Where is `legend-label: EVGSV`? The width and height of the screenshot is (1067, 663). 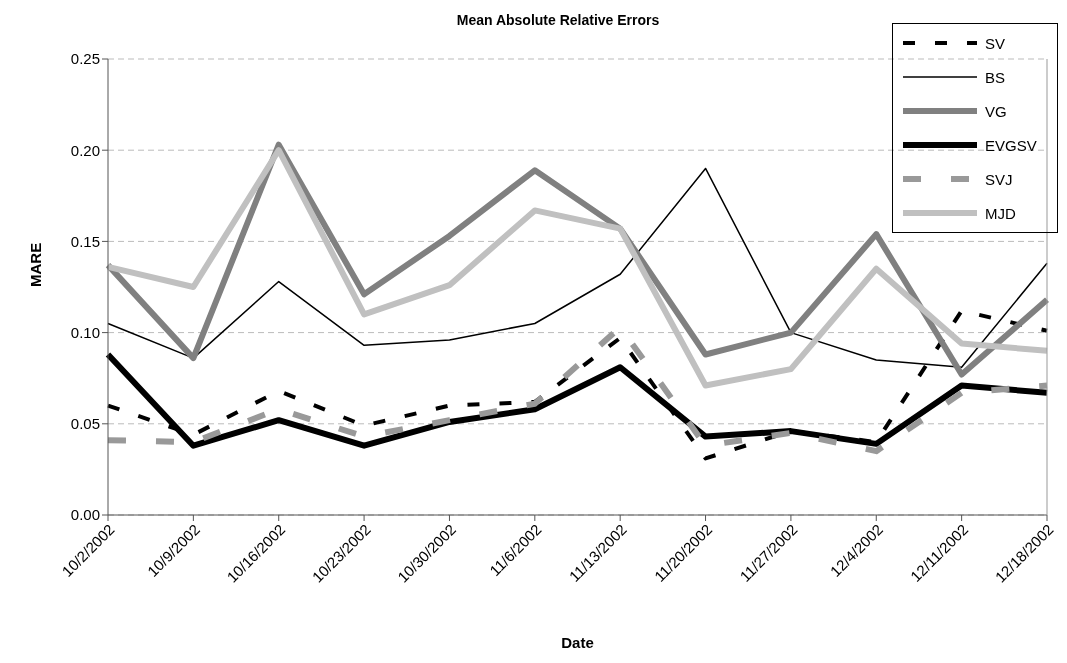
legend-label: EVGSV is located at coordinates (1011, 145).